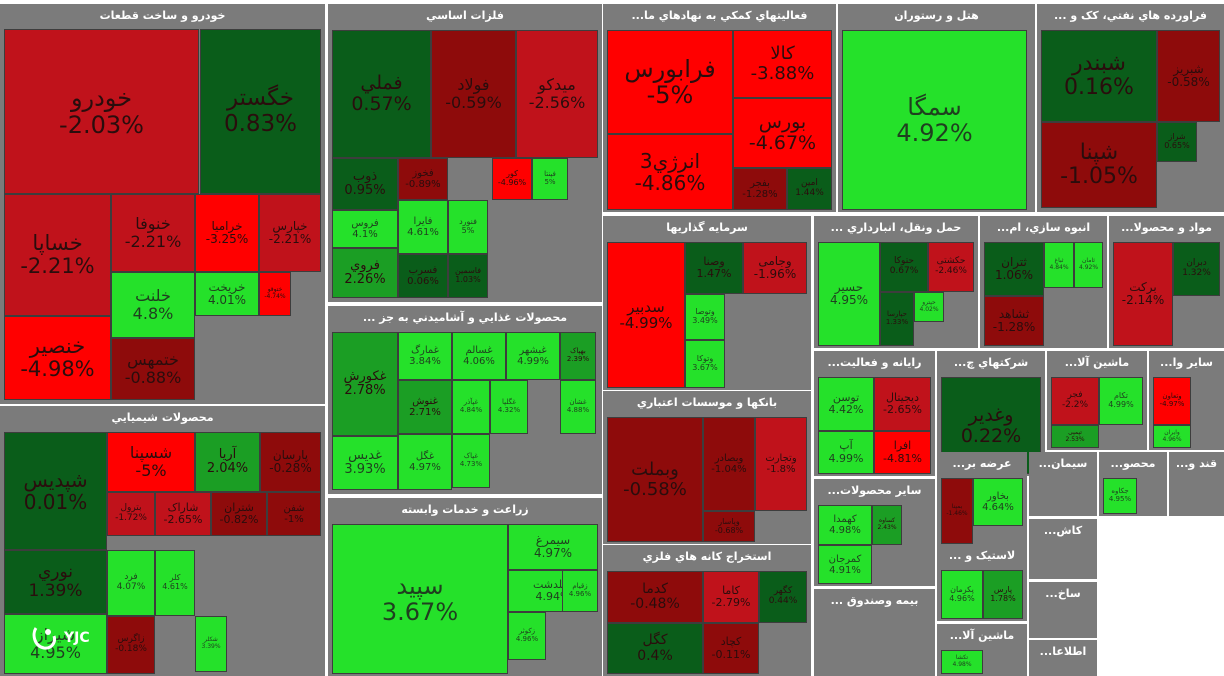  I want to click on tile-11-1: دبران 1.32%, so click(1196, 269).